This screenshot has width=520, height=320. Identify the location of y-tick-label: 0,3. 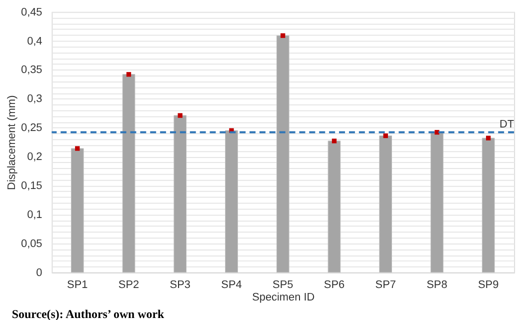
(34, 99).